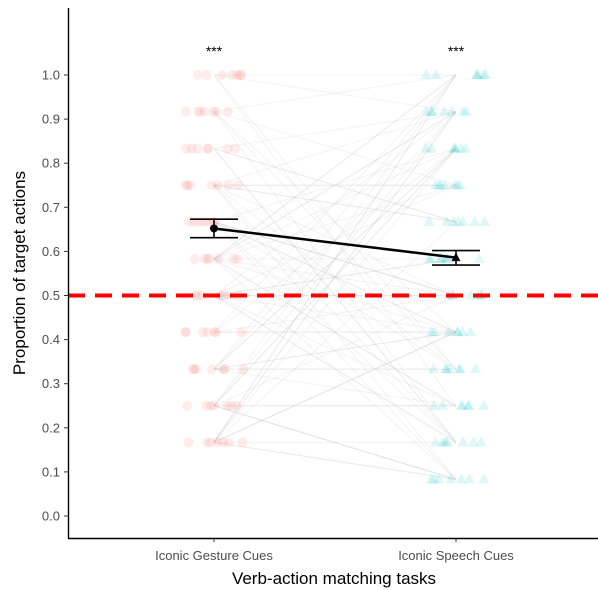  What do you see at coordinates (51, 295) in the screenshot?
I see `y-tick-label: 0.5` at bounding box center [51, 295].